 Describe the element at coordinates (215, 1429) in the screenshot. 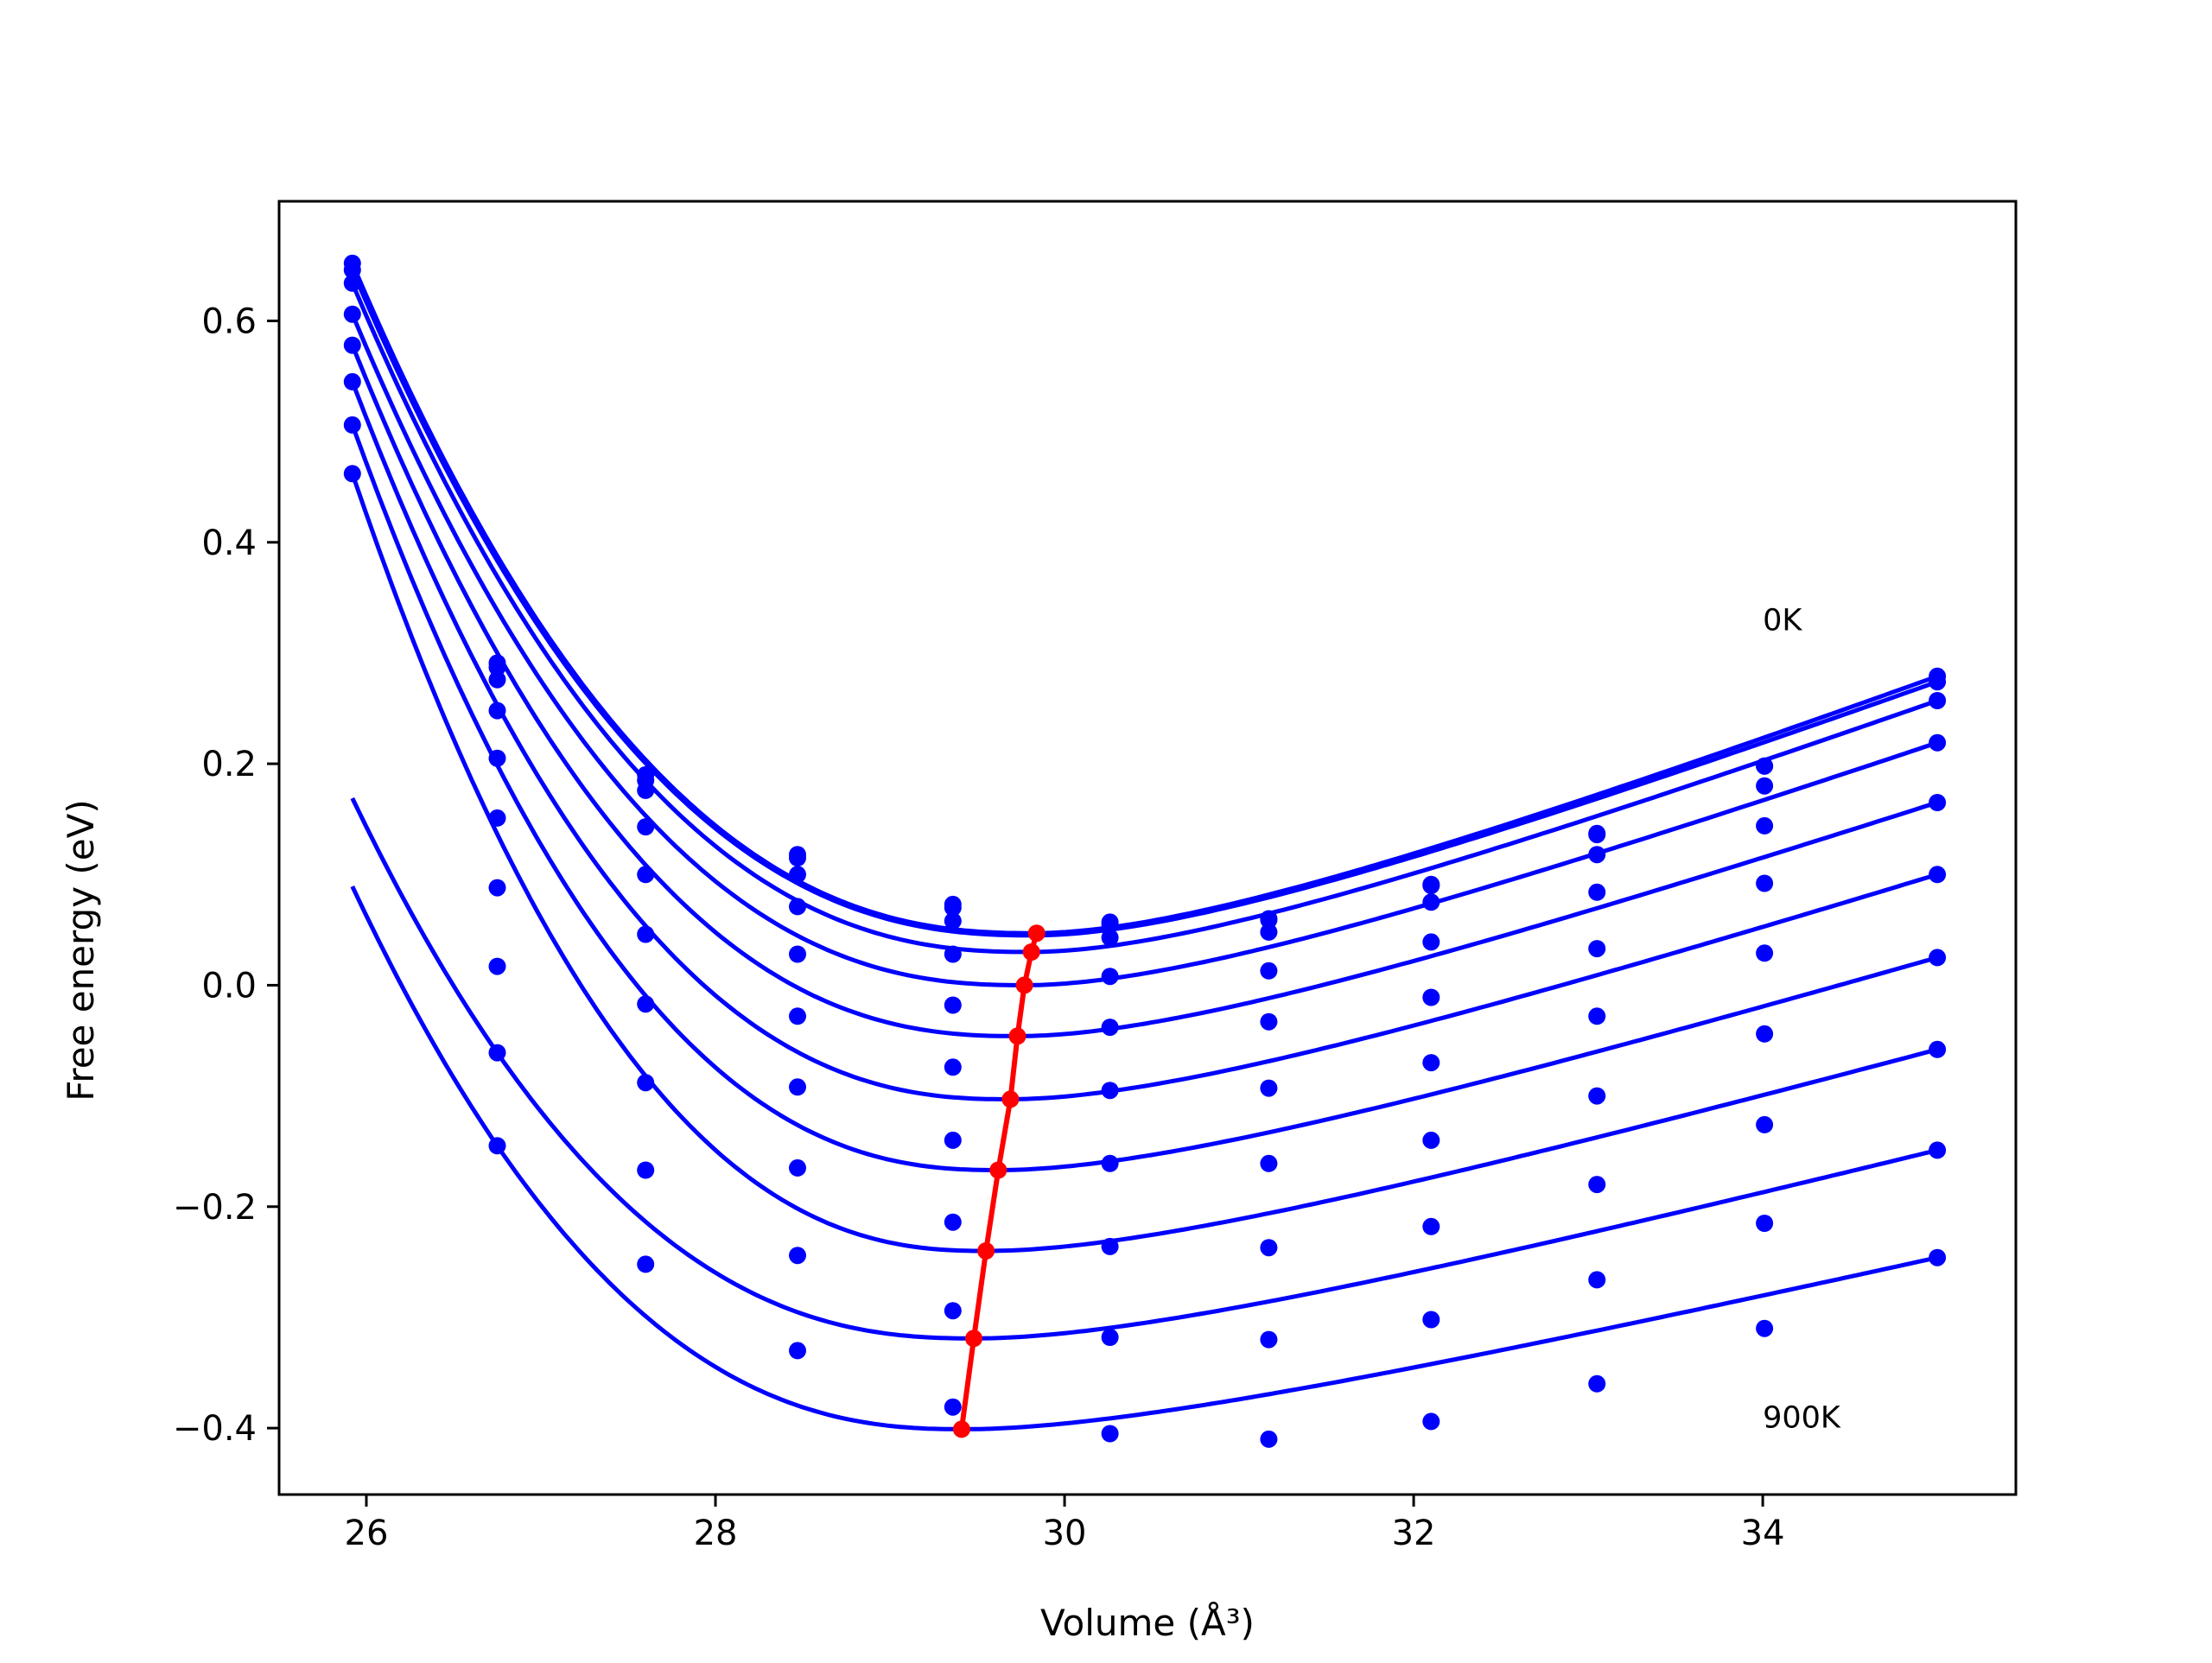

I see `y-tick-label: −0.4` at that location.